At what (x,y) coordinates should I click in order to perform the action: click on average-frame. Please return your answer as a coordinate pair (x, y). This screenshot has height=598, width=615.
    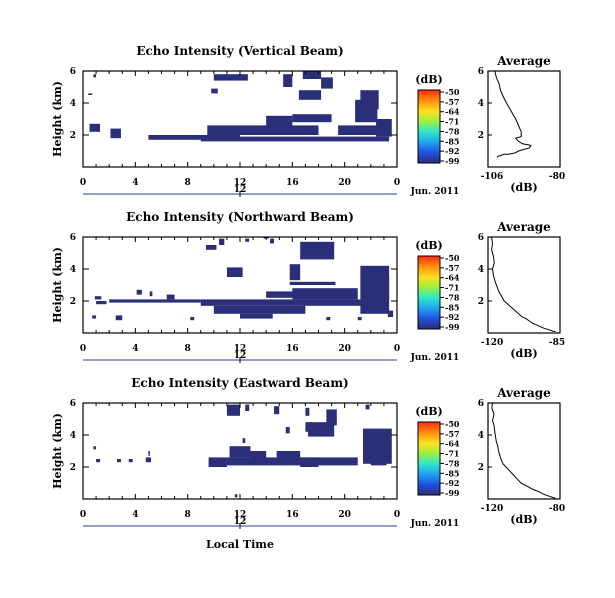
    Looking at the image, I should click on (524, 285).